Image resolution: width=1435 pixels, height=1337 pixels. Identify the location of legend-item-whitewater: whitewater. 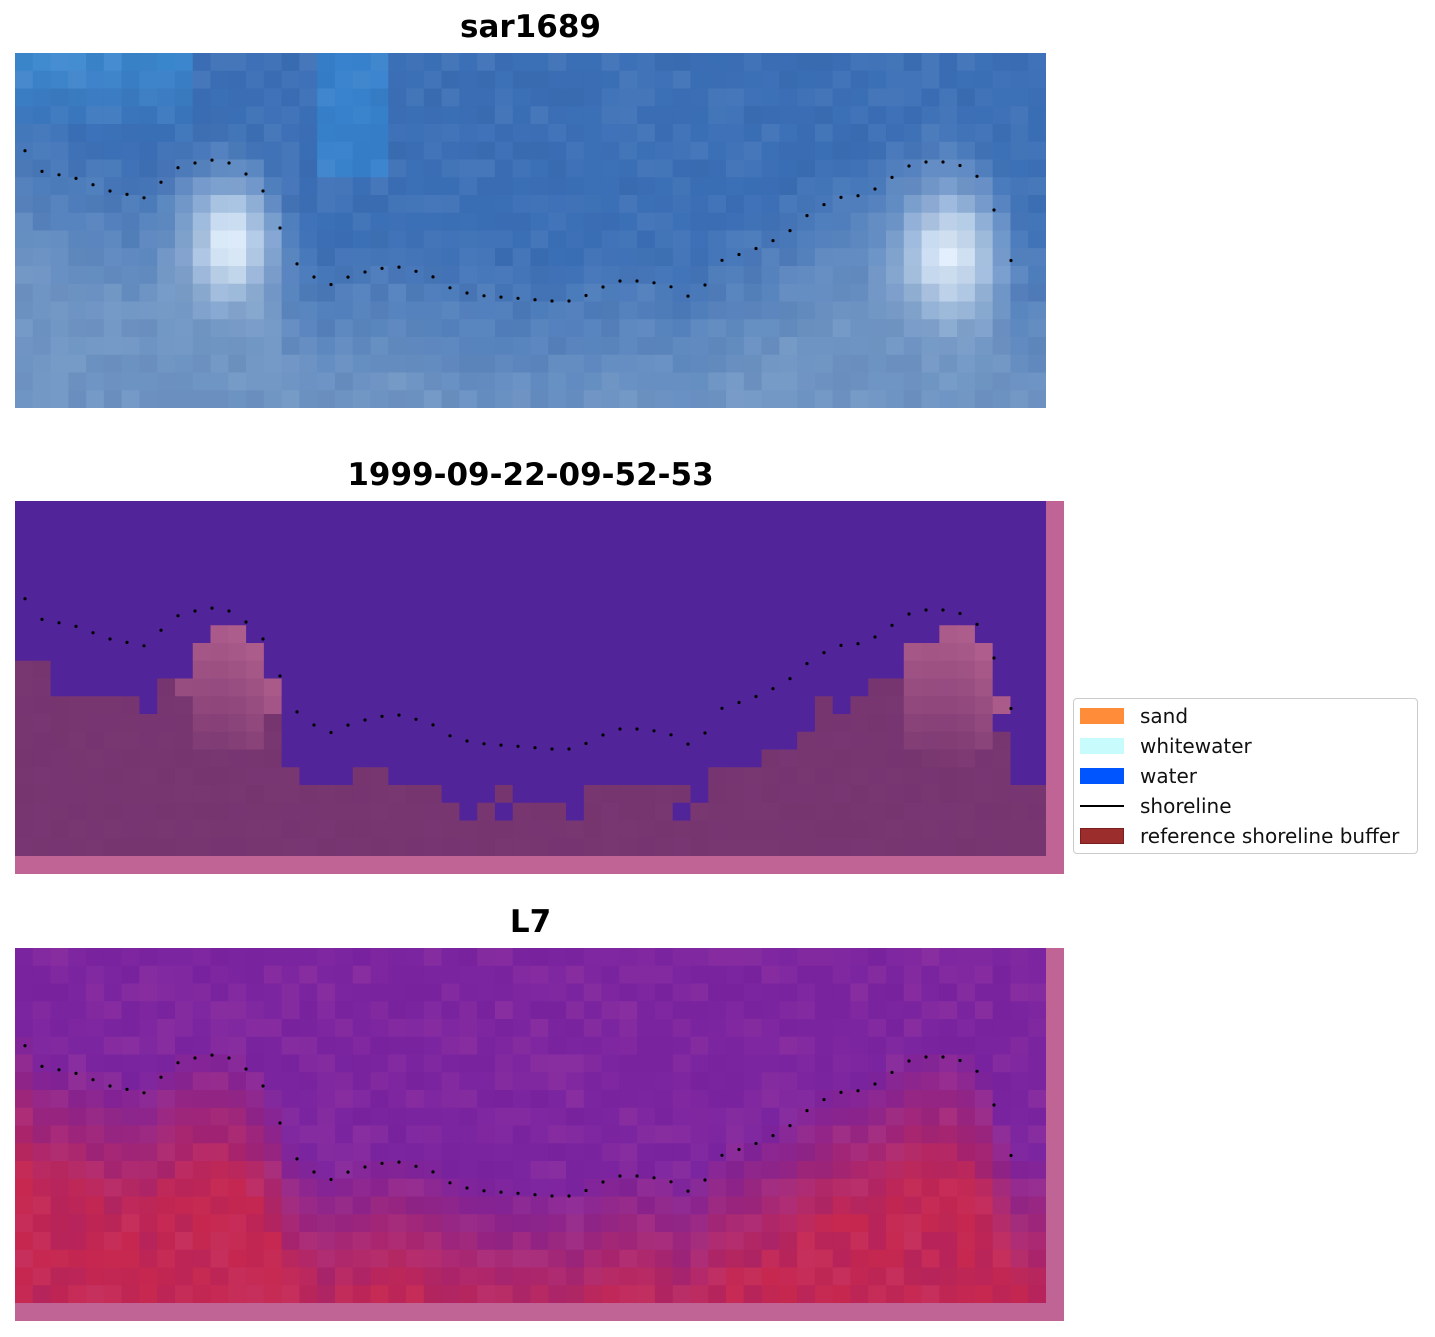
(1166, 746).